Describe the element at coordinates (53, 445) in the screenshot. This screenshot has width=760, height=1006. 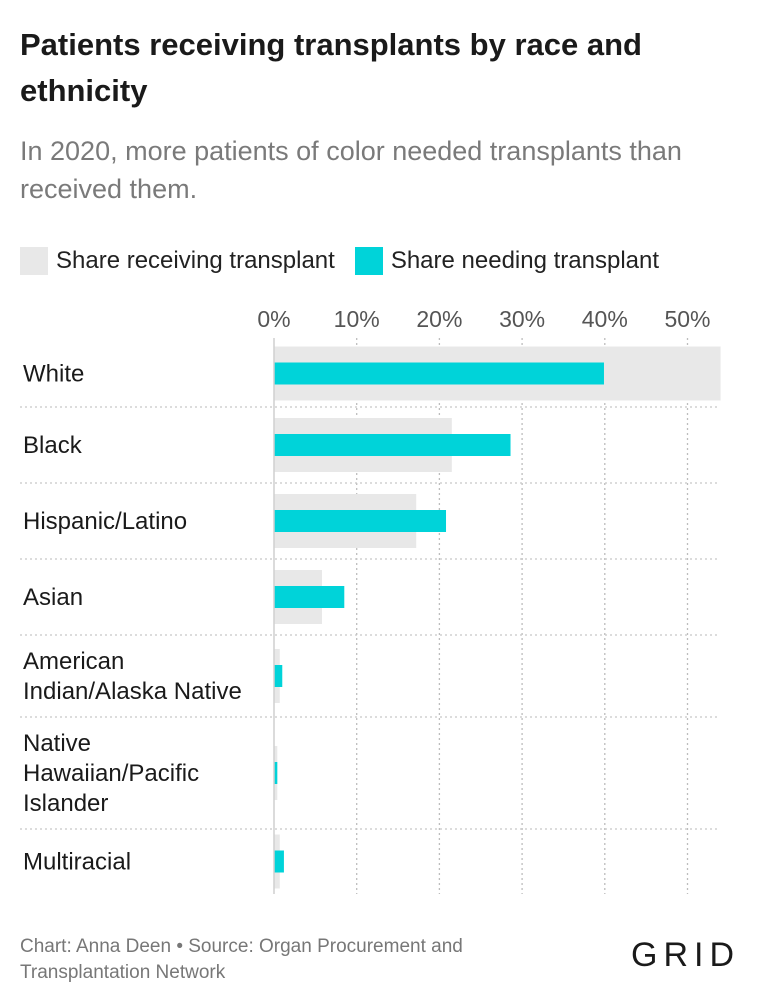
I see `category-label: Black` at that location.